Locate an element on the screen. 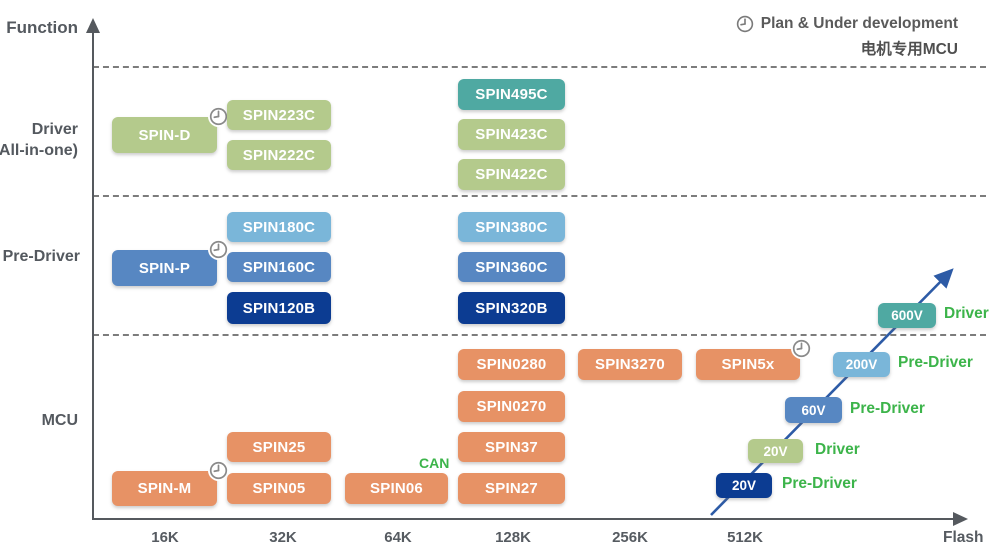 Image resolution: width=989 pixels, height=560 pixels. x-axis-label: Flash is located at coordinates (963, 537).